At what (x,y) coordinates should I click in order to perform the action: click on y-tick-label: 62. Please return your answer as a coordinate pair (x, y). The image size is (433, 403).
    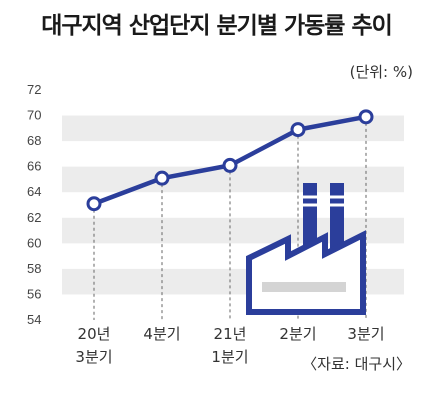
    Looking at the image, I should click on (34, 217).